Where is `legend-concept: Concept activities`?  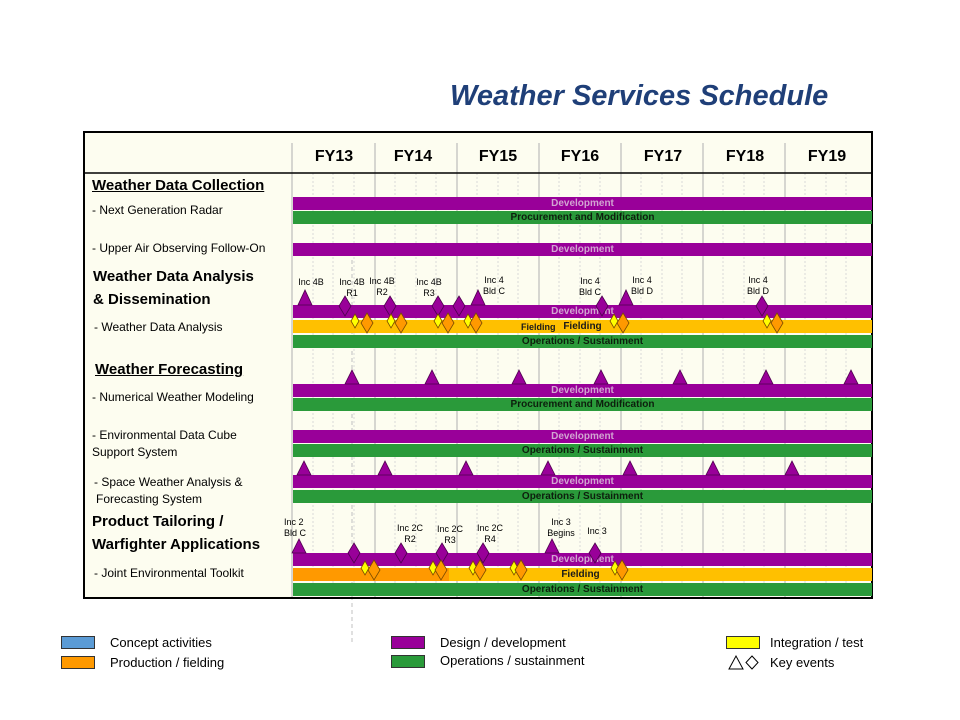
legend-concept: Concept activities is located at coordinates (161, 642).